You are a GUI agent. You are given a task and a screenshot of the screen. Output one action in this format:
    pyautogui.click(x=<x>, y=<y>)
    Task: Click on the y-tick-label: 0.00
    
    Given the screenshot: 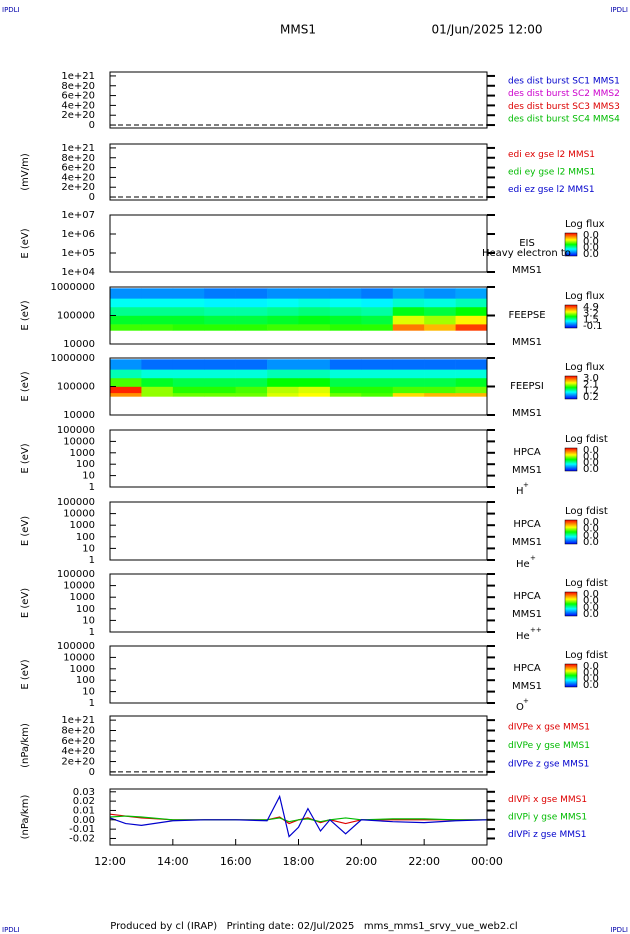 What is the action you would take?
    pyautogui.click(x=84, y=820)
    